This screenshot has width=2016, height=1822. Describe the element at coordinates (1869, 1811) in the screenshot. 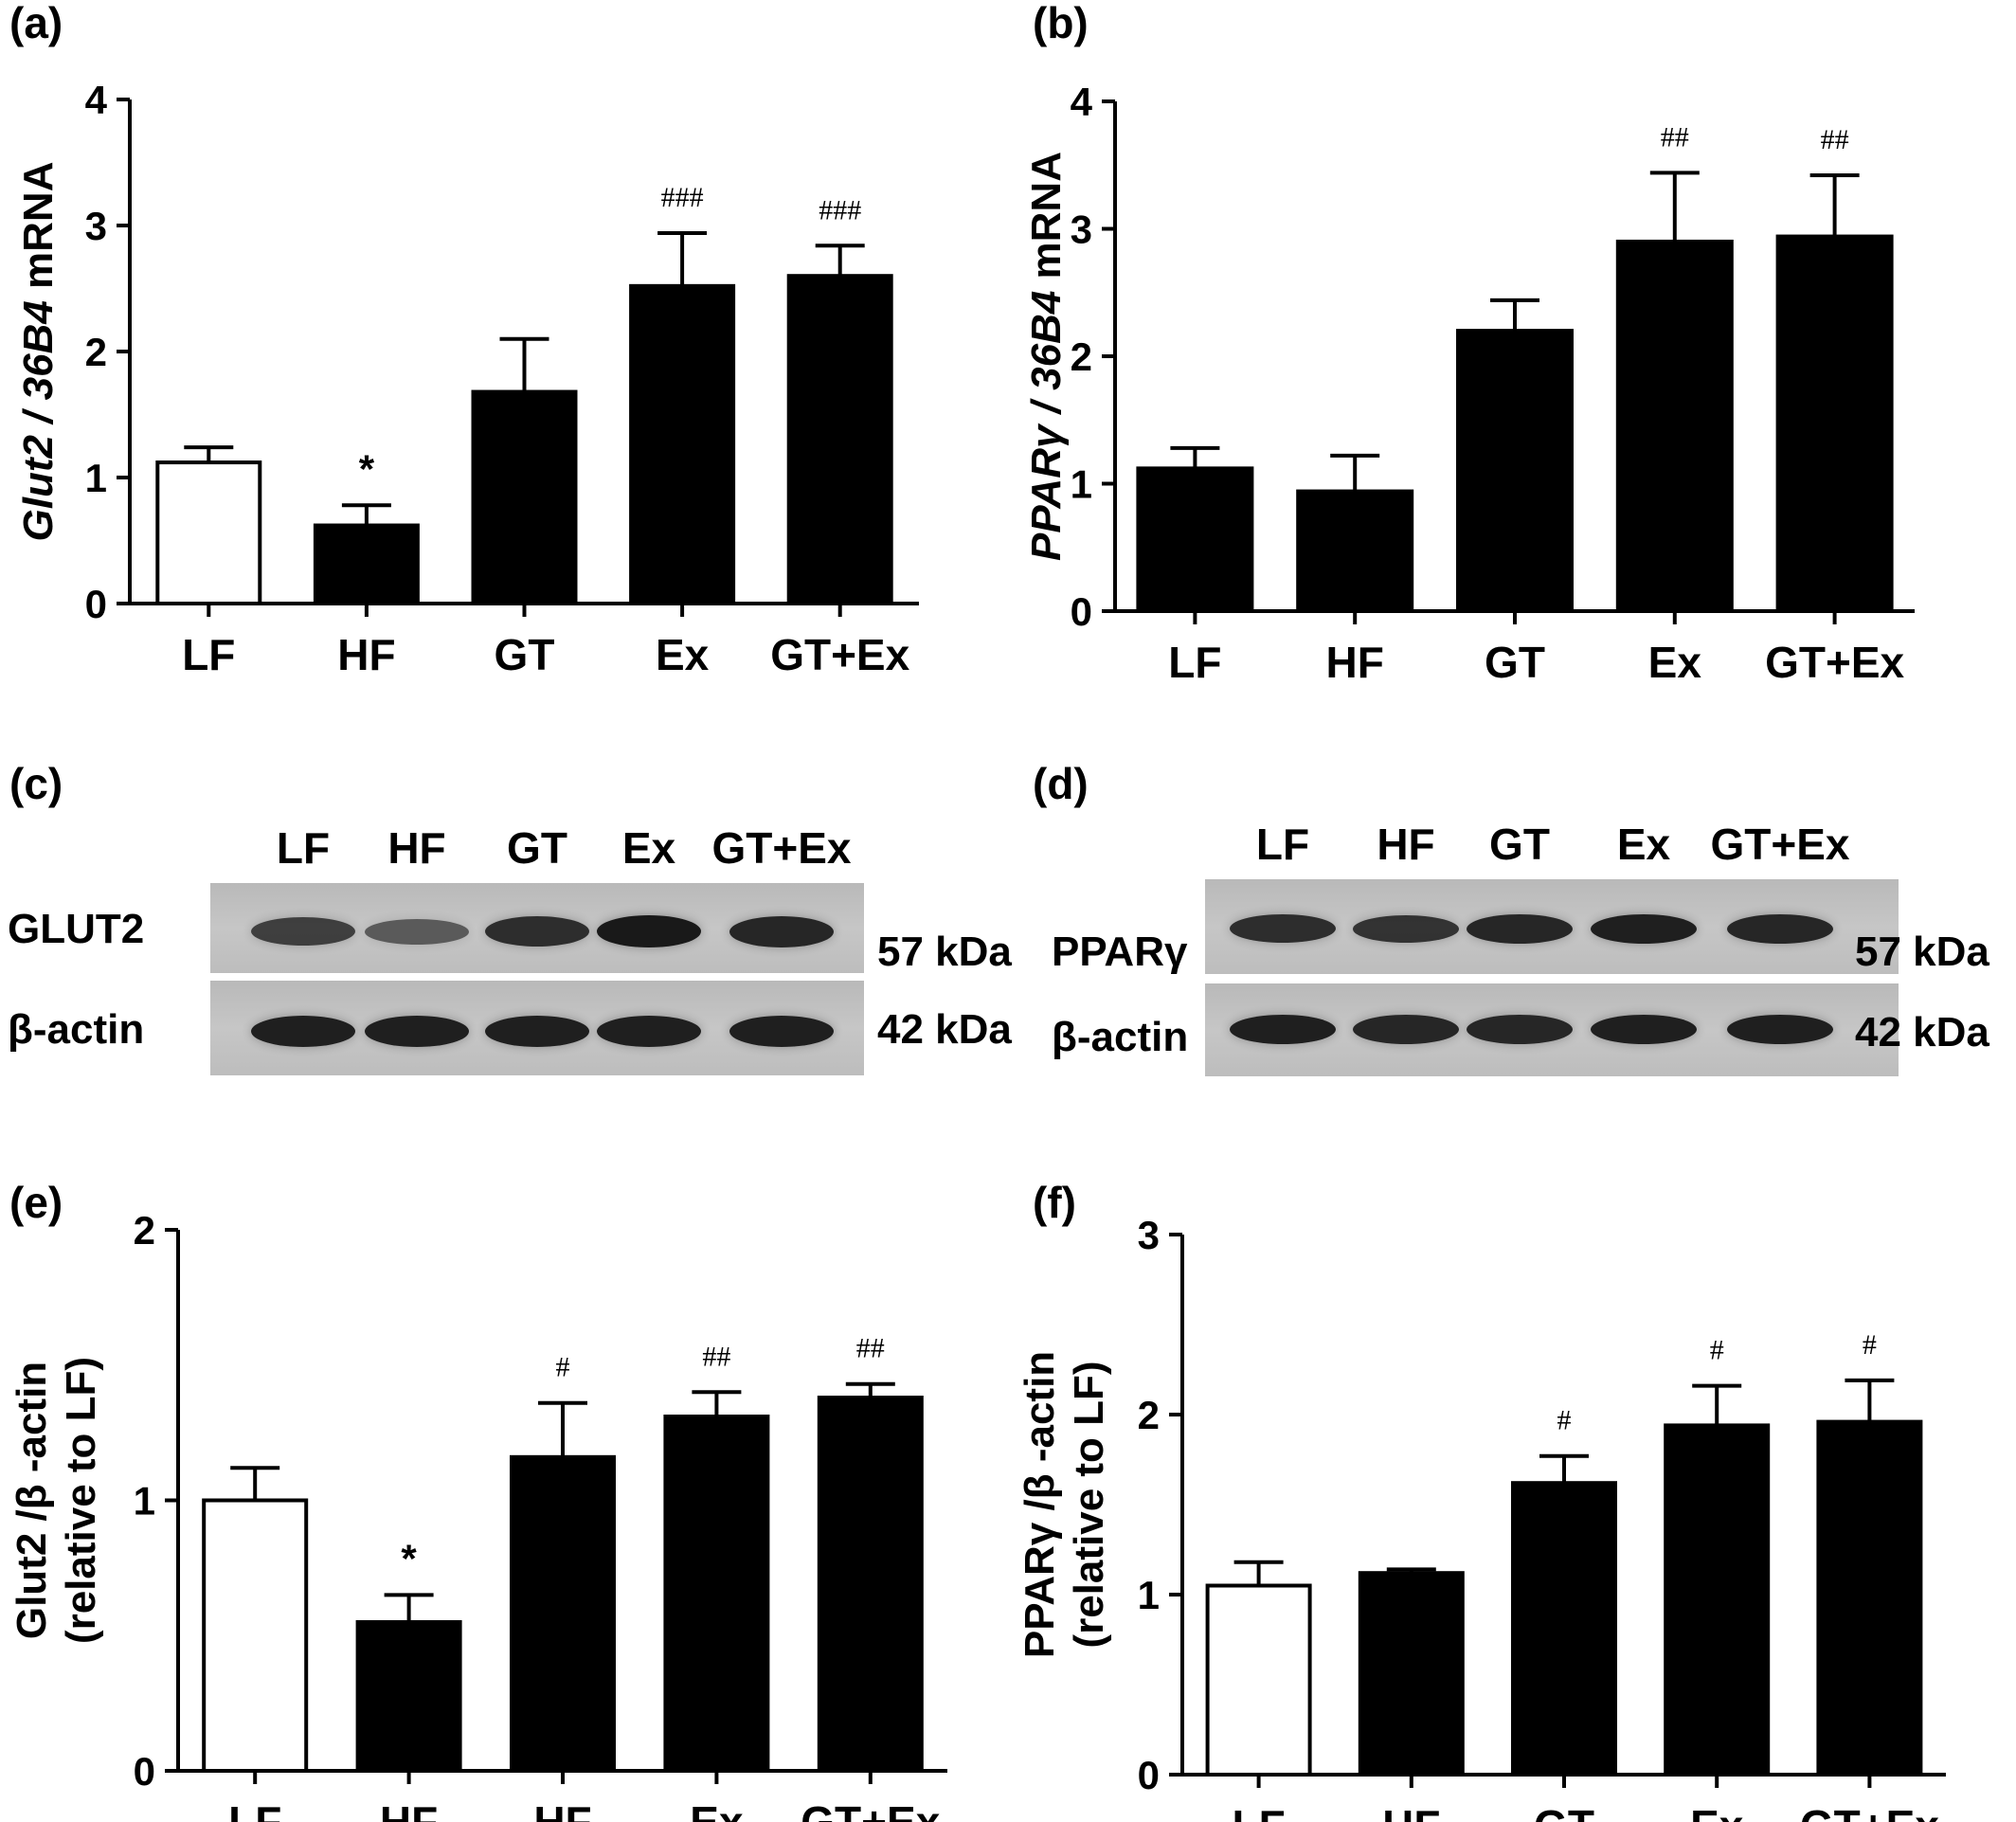

I see `x-tick-label-f-4: GT+Ex` at that location.